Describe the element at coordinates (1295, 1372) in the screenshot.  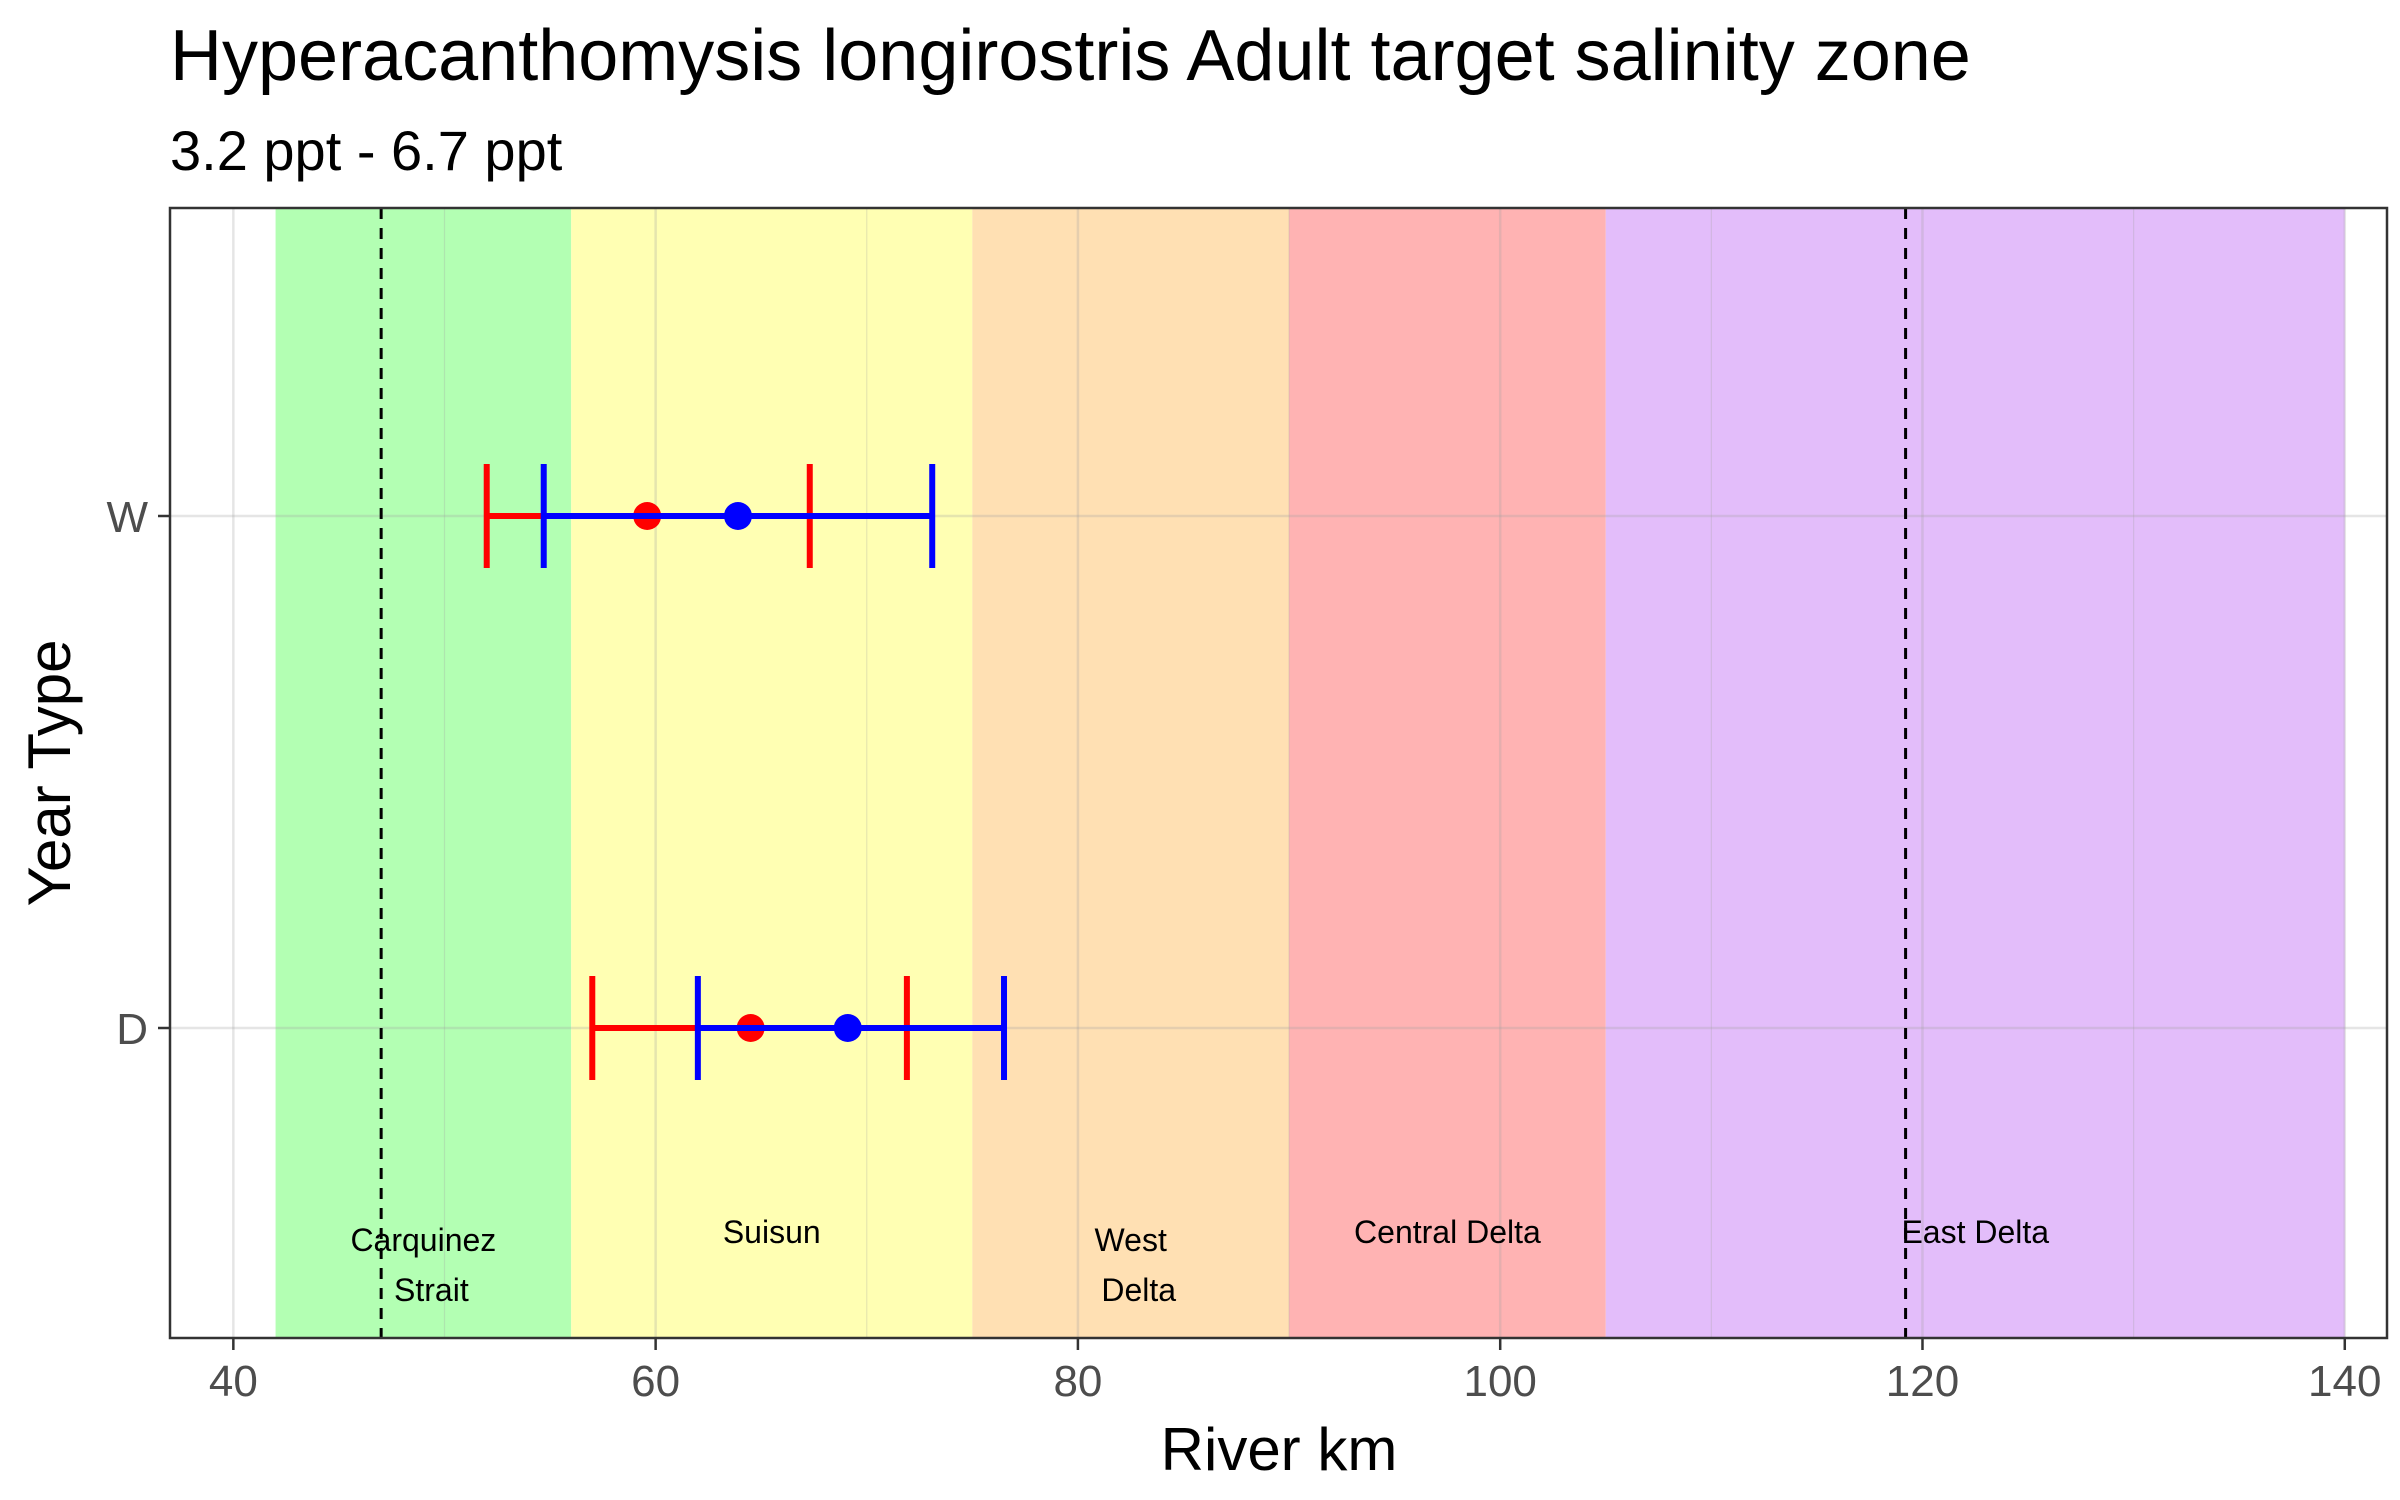
I see `x-axis: 40 60 80 100 120 140` at that location.